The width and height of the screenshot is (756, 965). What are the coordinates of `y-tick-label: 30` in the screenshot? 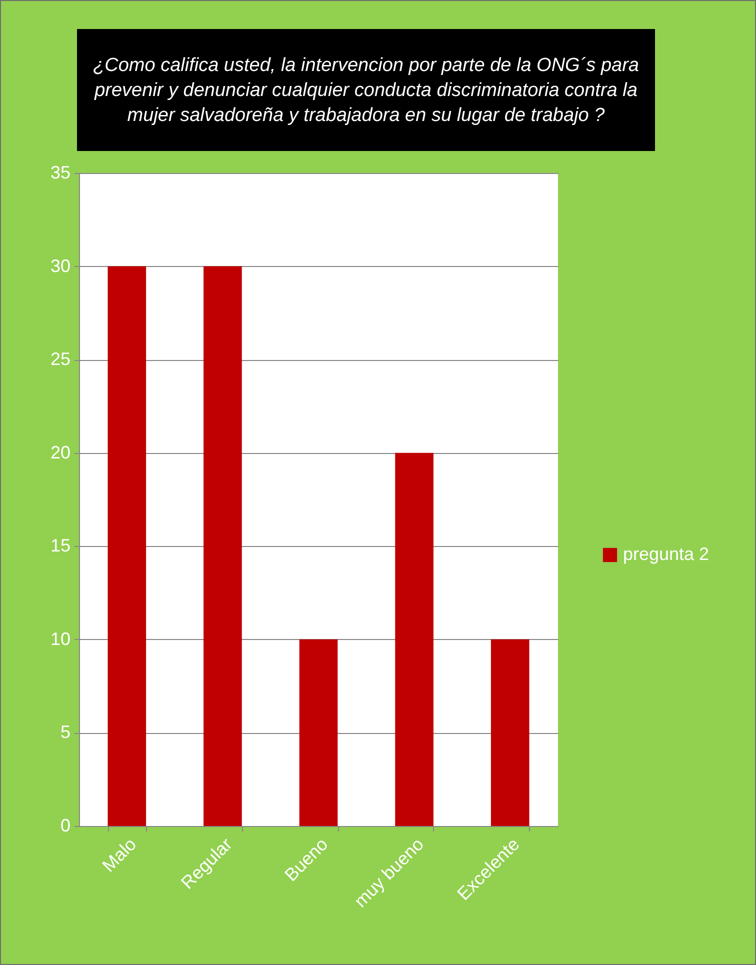 It's located at (60, 266).